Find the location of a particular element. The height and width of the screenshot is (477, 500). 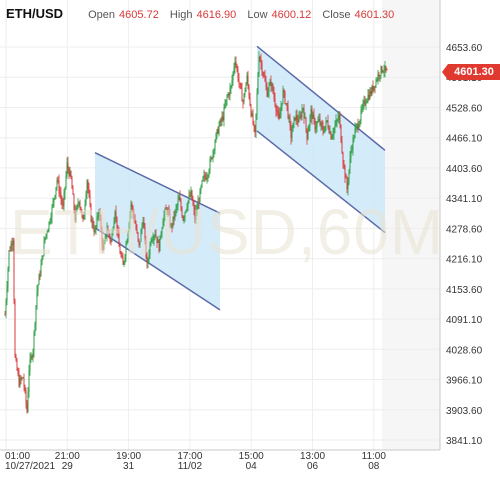

channel-line is located at coordinates (321, 98).